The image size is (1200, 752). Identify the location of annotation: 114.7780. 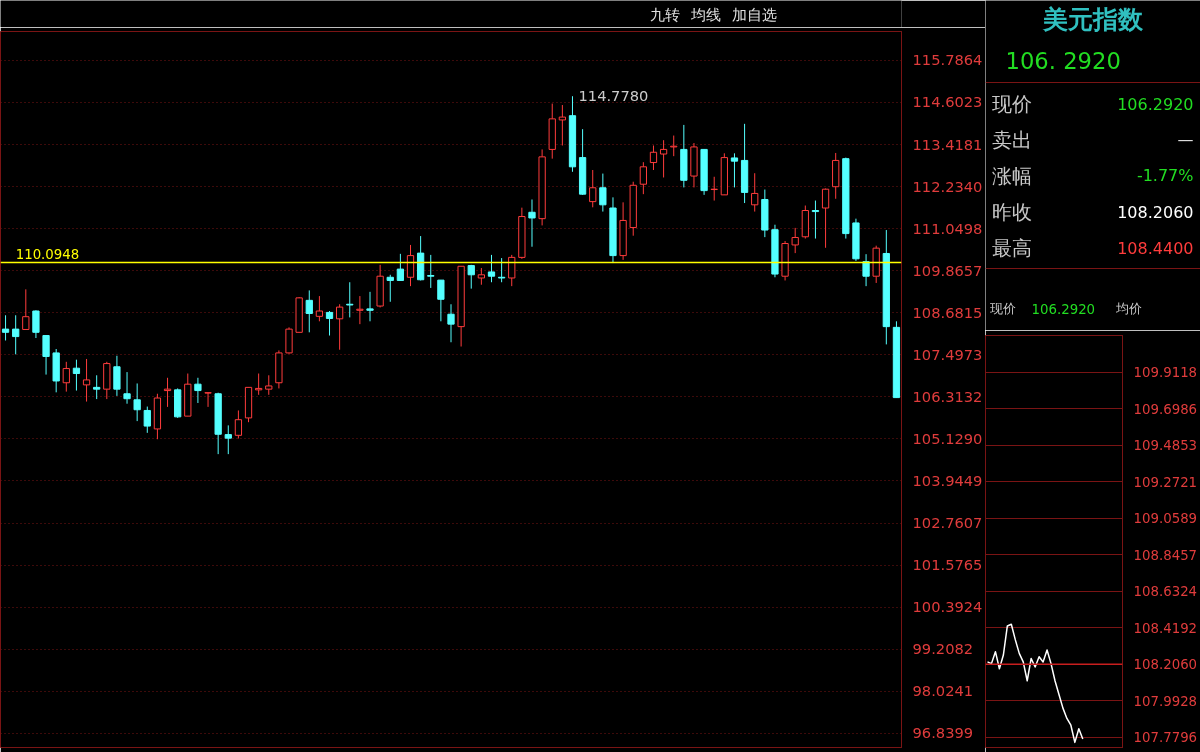
(613, 96).